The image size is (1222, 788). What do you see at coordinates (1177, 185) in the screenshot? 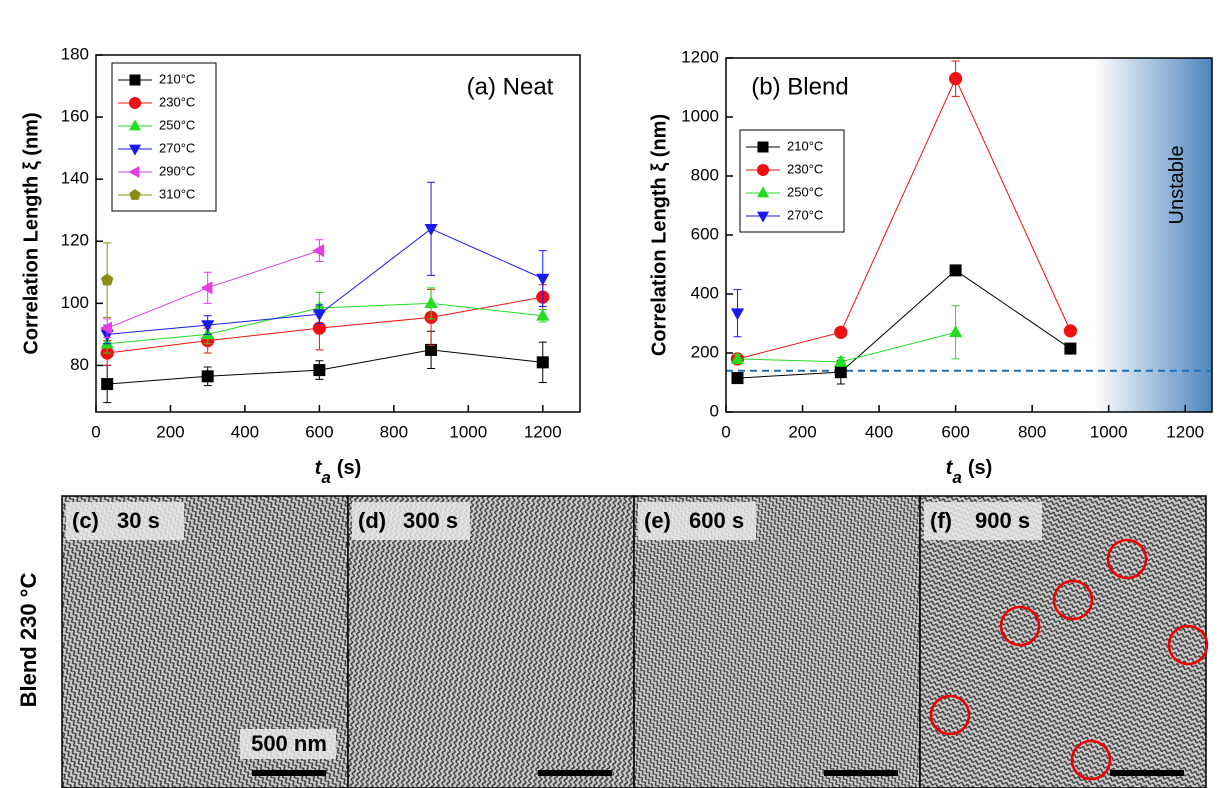
I see `region-label: Unstable` at bounding box center [1177, 185].